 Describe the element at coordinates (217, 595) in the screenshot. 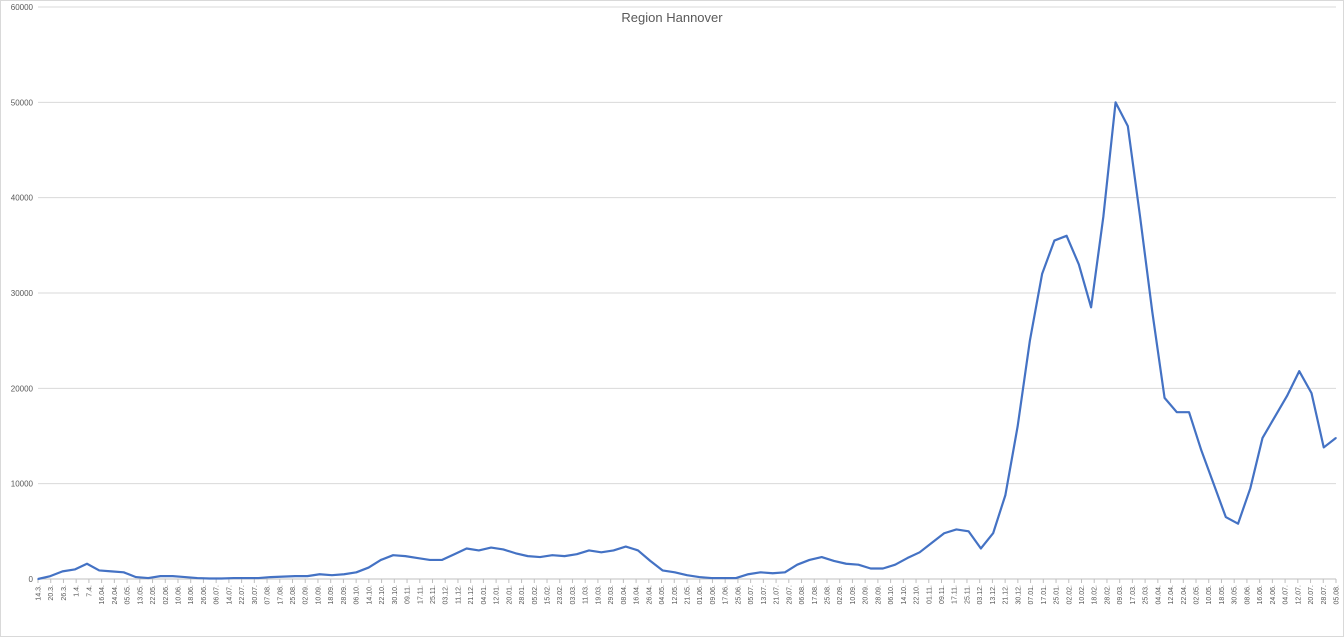

I see `x-tick-label: 06.07.` at that location.